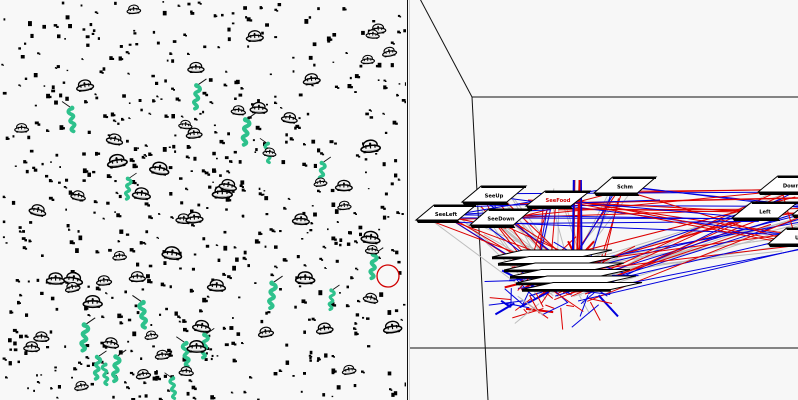 Image resolution: width=798 pixels, height=400 pixels. Describe the element at coordinates (388, 276) in the screenshot. I see `selected-agent-ring` at that location.